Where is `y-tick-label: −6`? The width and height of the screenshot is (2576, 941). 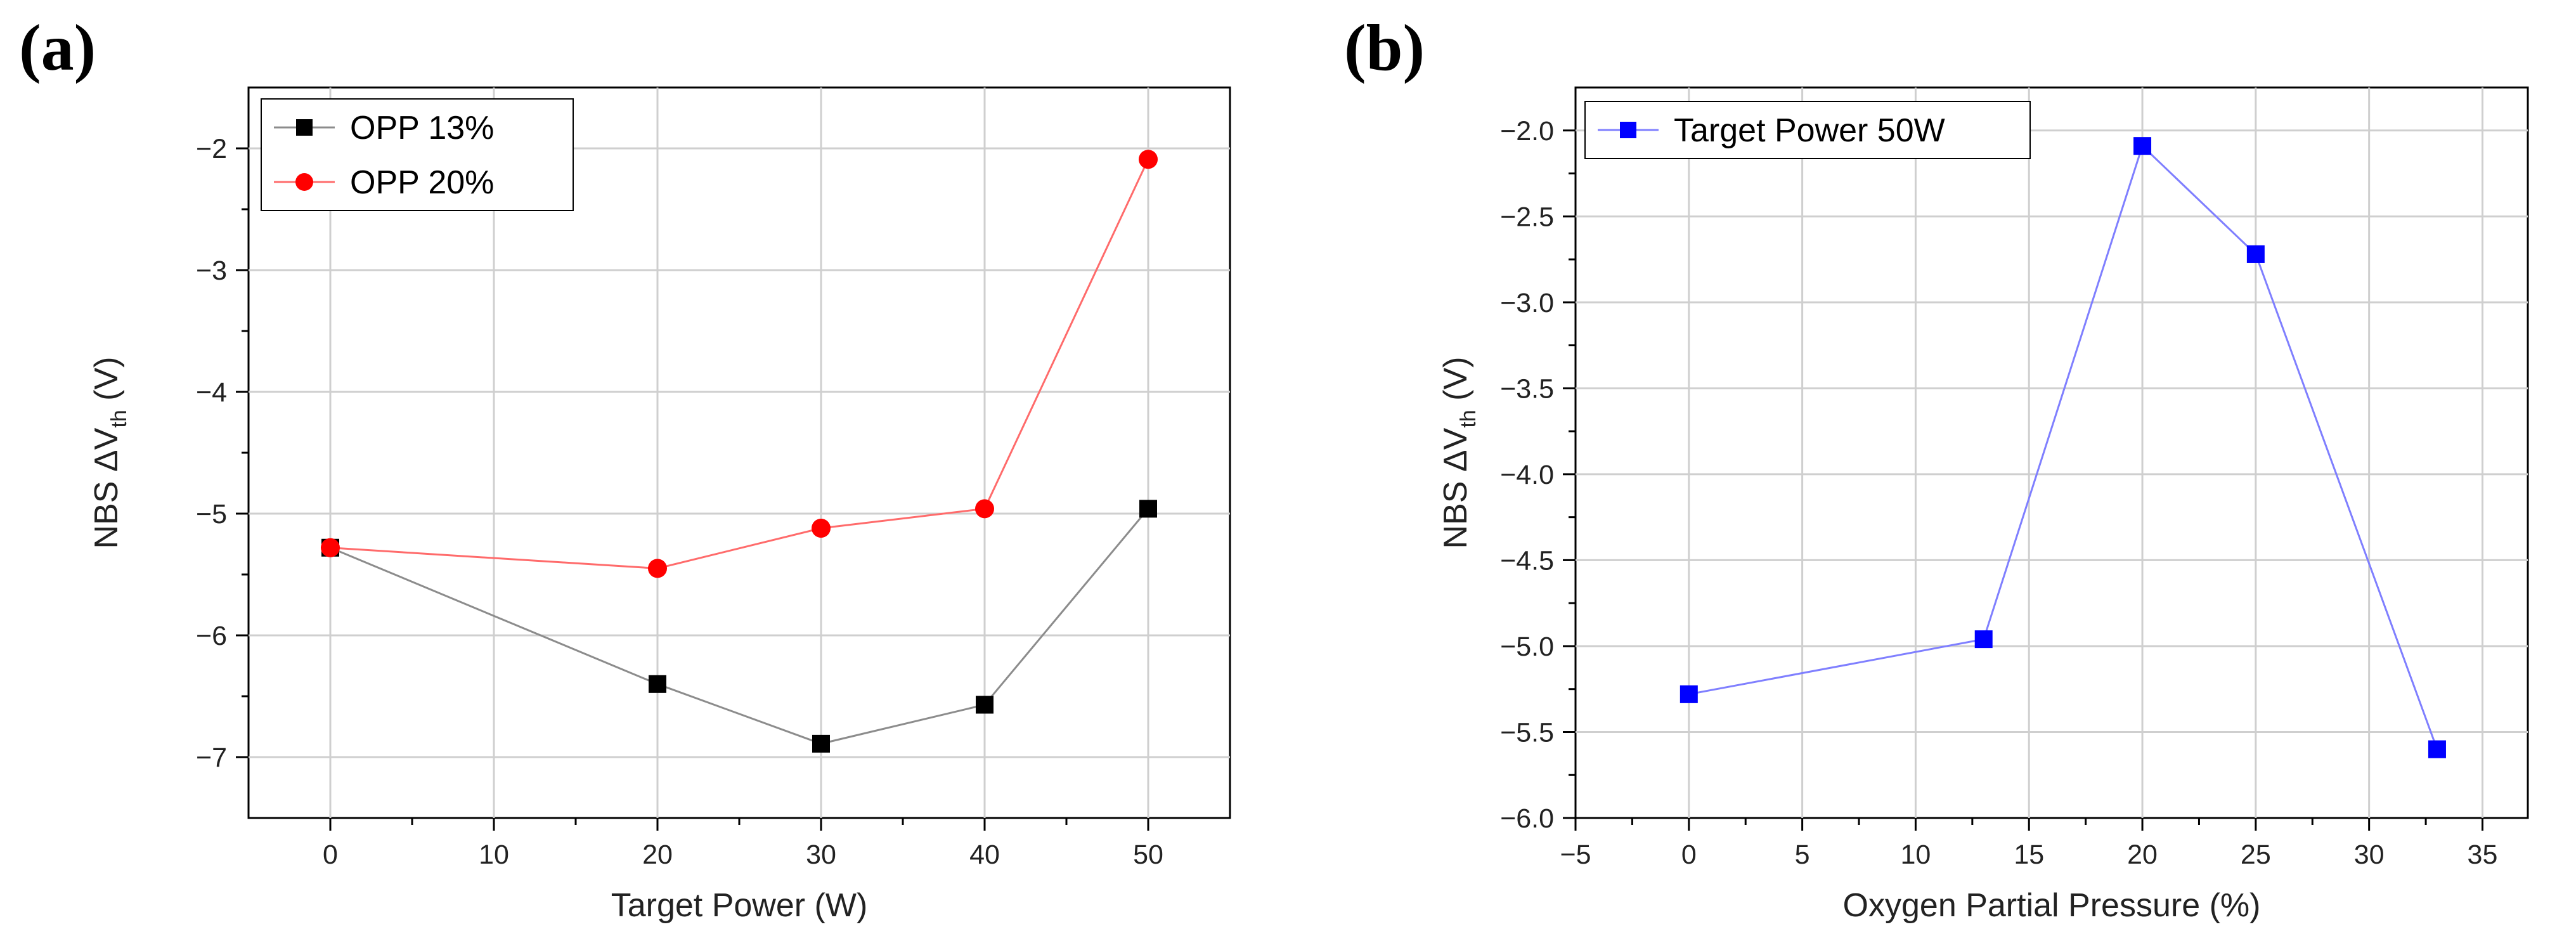 y-tick-label: −6 is located at coordinates (211, 636).